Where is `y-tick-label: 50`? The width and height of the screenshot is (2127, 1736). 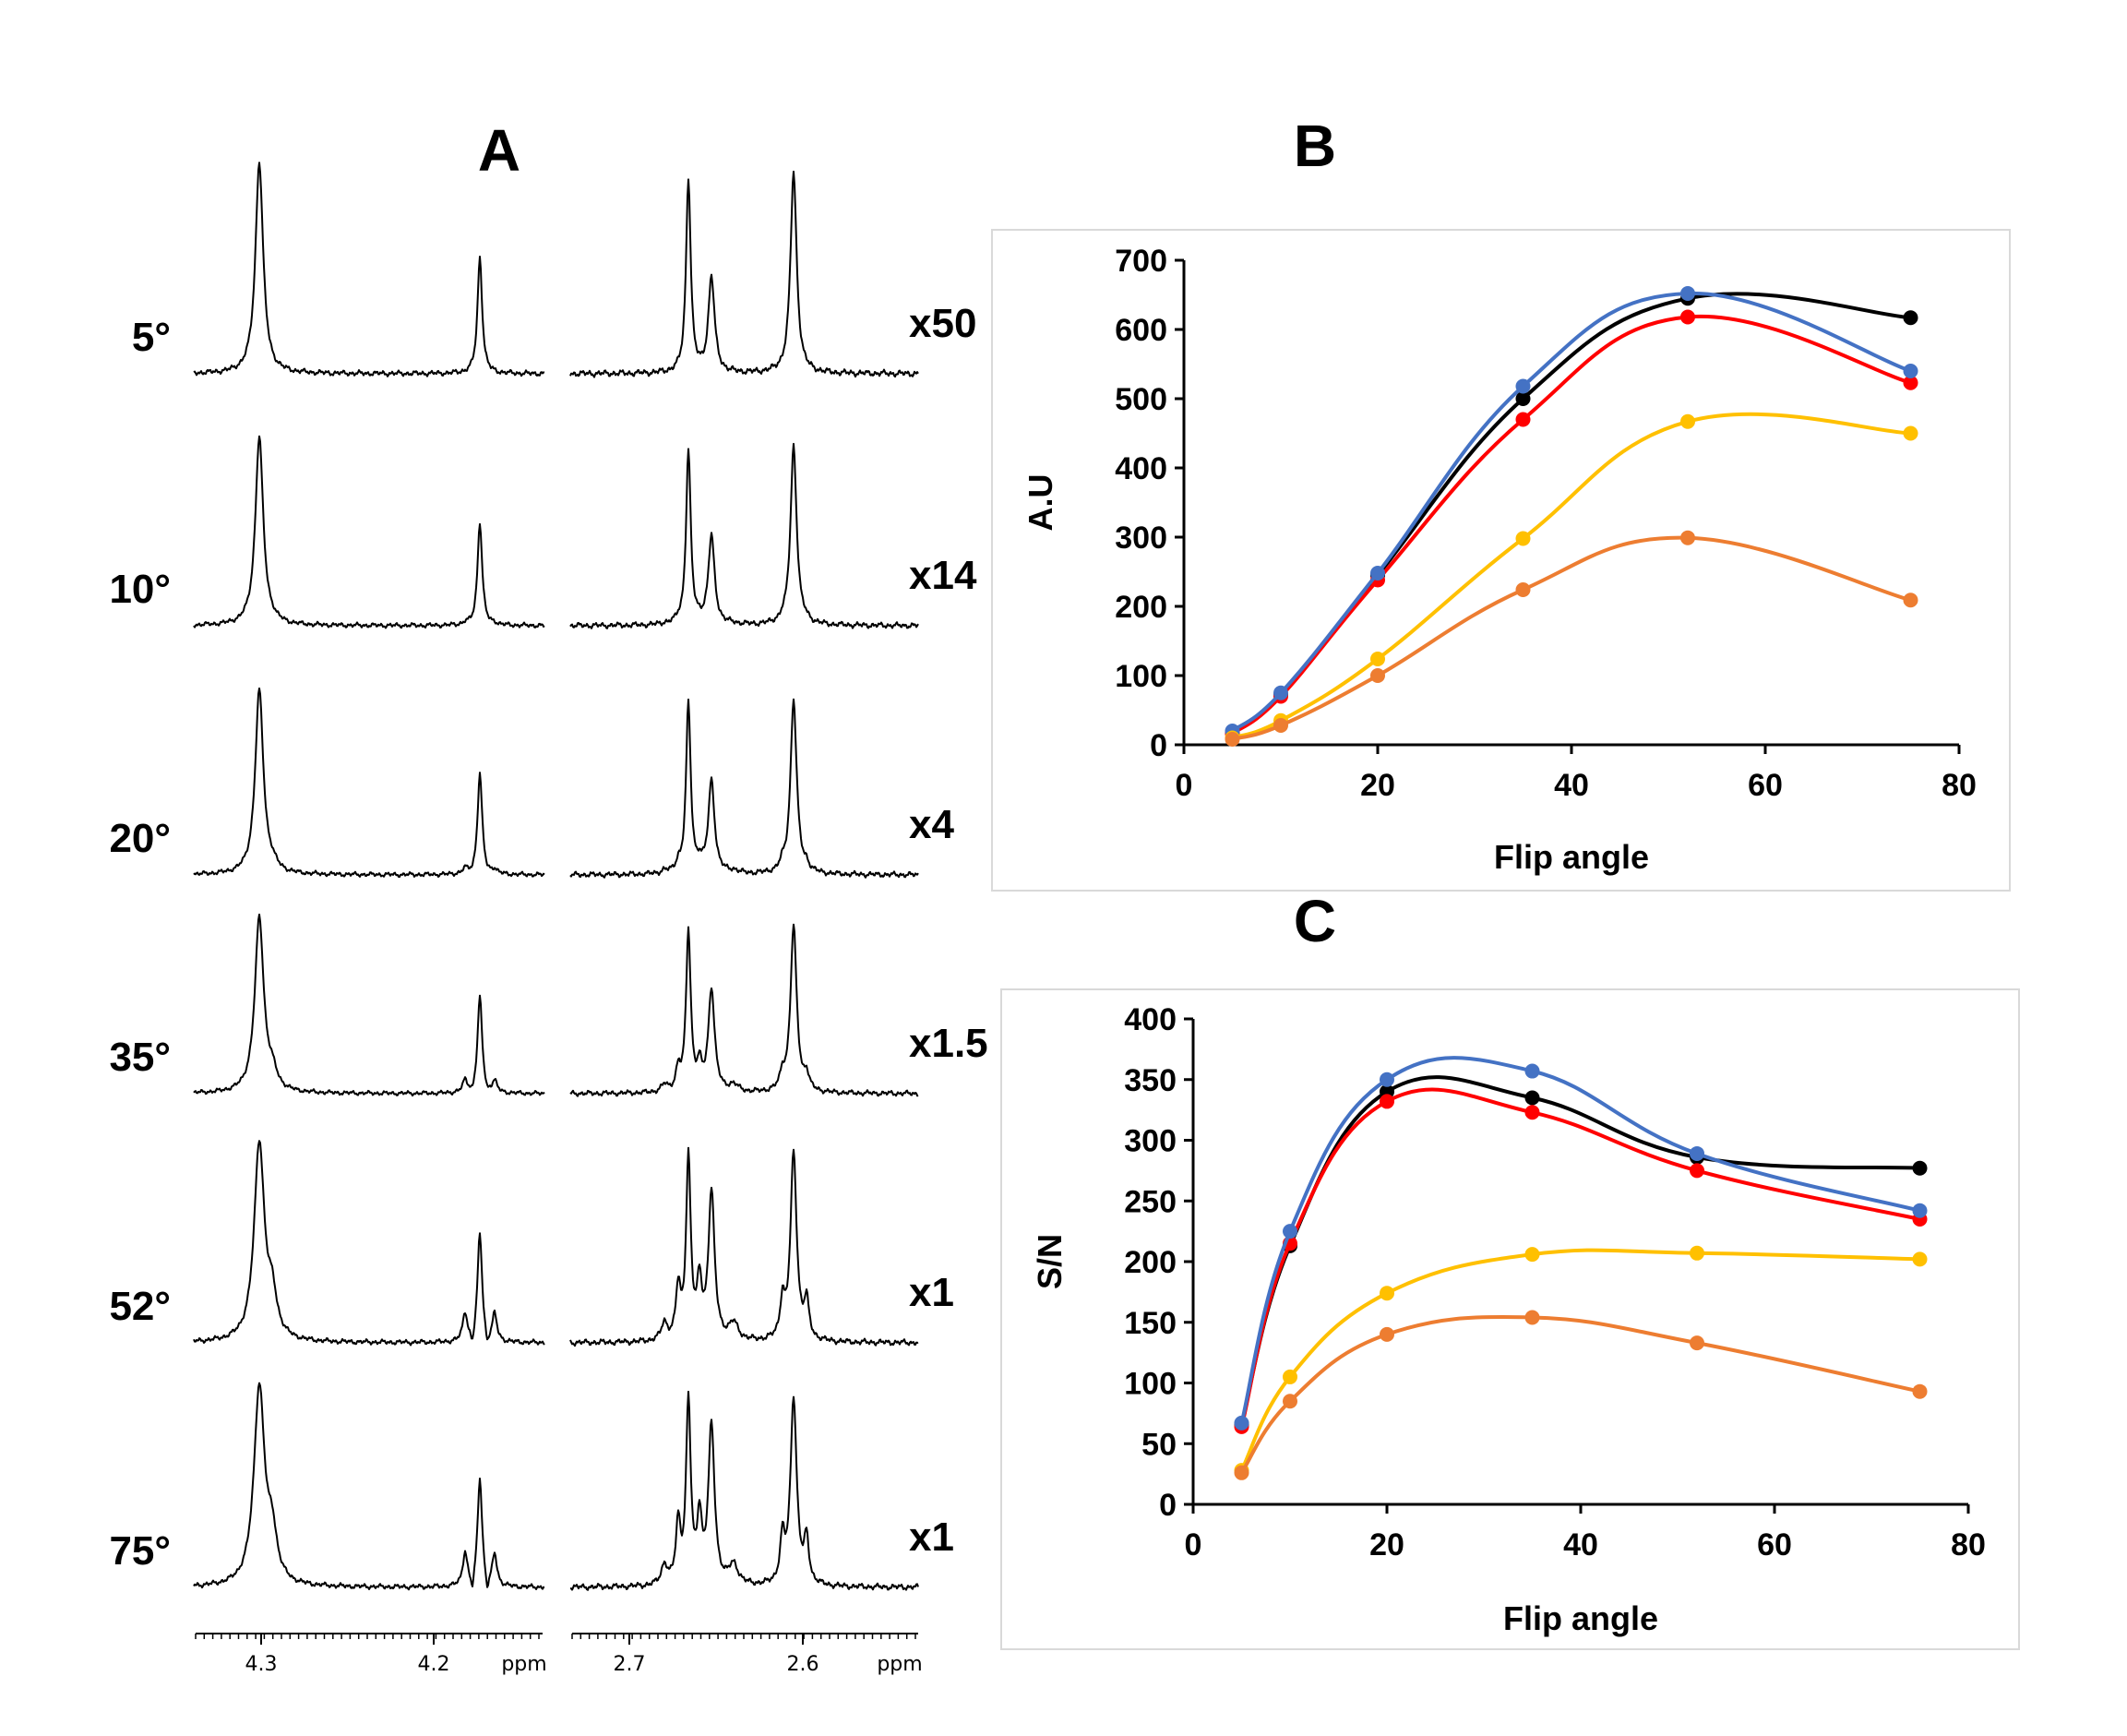 y-tick-label: 50 is located at coordinates (1159, 1445).